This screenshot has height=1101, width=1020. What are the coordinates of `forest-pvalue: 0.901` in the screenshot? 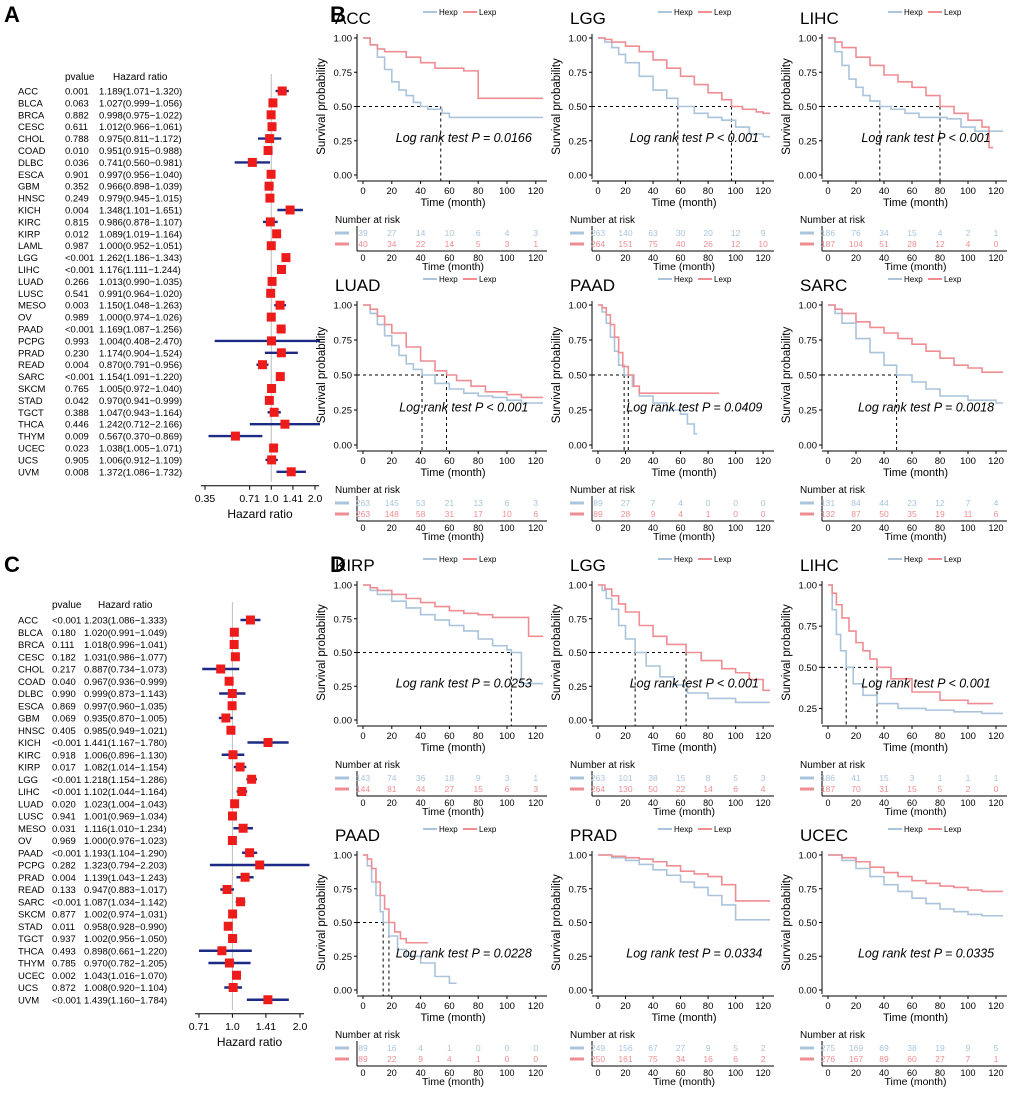 It's located at (77, 175).